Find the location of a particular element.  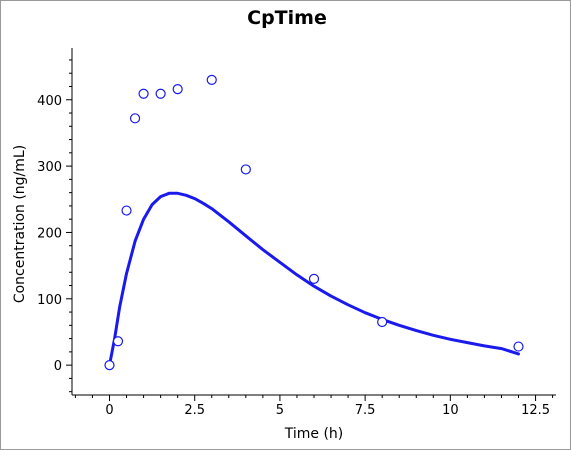

x-tick-label: 0 is located at coordinates (109, 410).